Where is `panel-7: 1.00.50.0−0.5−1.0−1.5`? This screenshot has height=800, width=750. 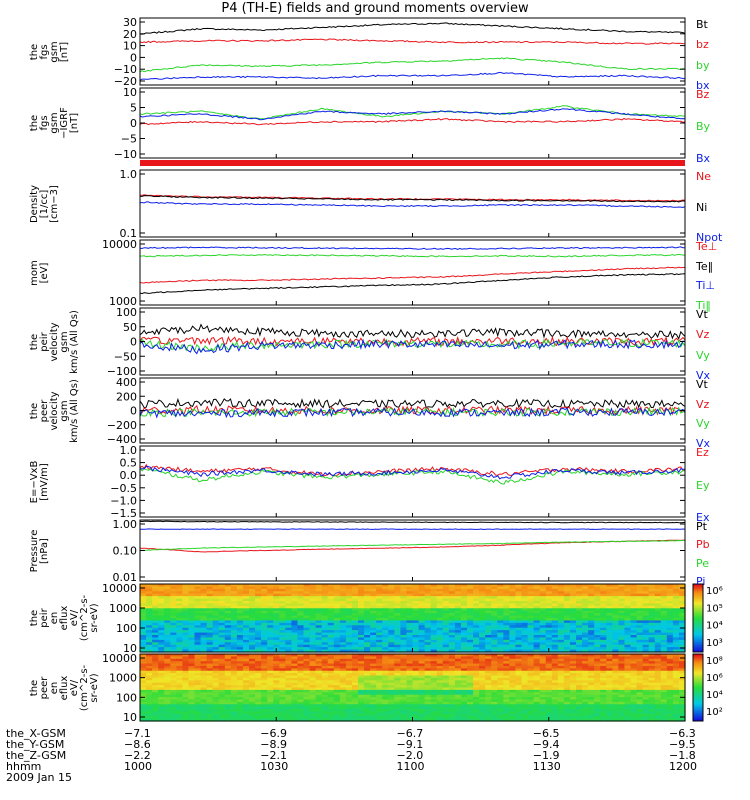
panel-7: 1.00.50.0−0.5−1.0−1.5 is located at coordinates (398, 482).